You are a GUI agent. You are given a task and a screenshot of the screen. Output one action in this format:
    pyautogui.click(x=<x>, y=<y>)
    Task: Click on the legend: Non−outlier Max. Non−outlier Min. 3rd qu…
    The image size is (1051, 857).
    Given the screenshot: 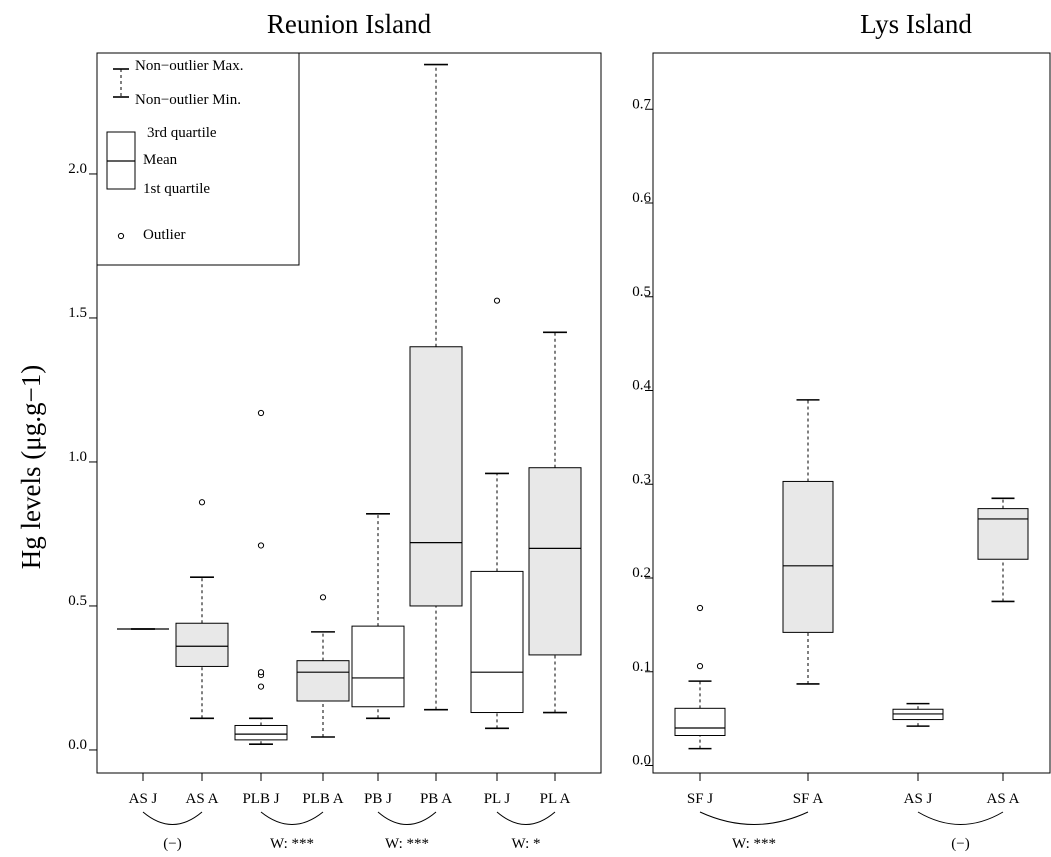 What is the action you would take?
    pyautogui.click(x=198, y=159)
    